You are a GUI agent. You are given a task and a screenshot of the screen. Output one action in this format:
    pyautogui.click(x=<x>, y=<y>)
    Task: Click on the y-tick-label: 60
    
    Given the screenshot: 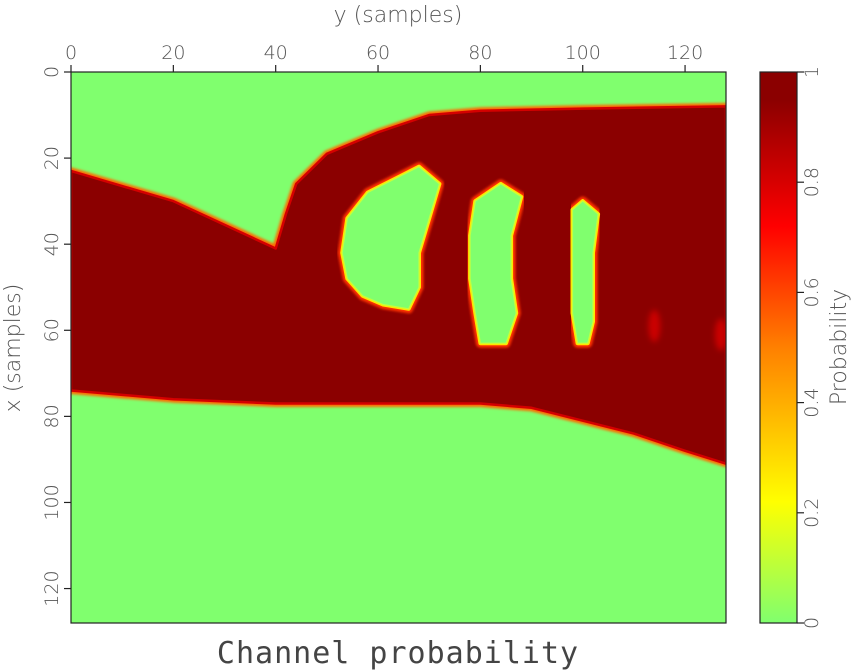 What is the action you would take?
    pyautogui.click(x=52, y=330)
    